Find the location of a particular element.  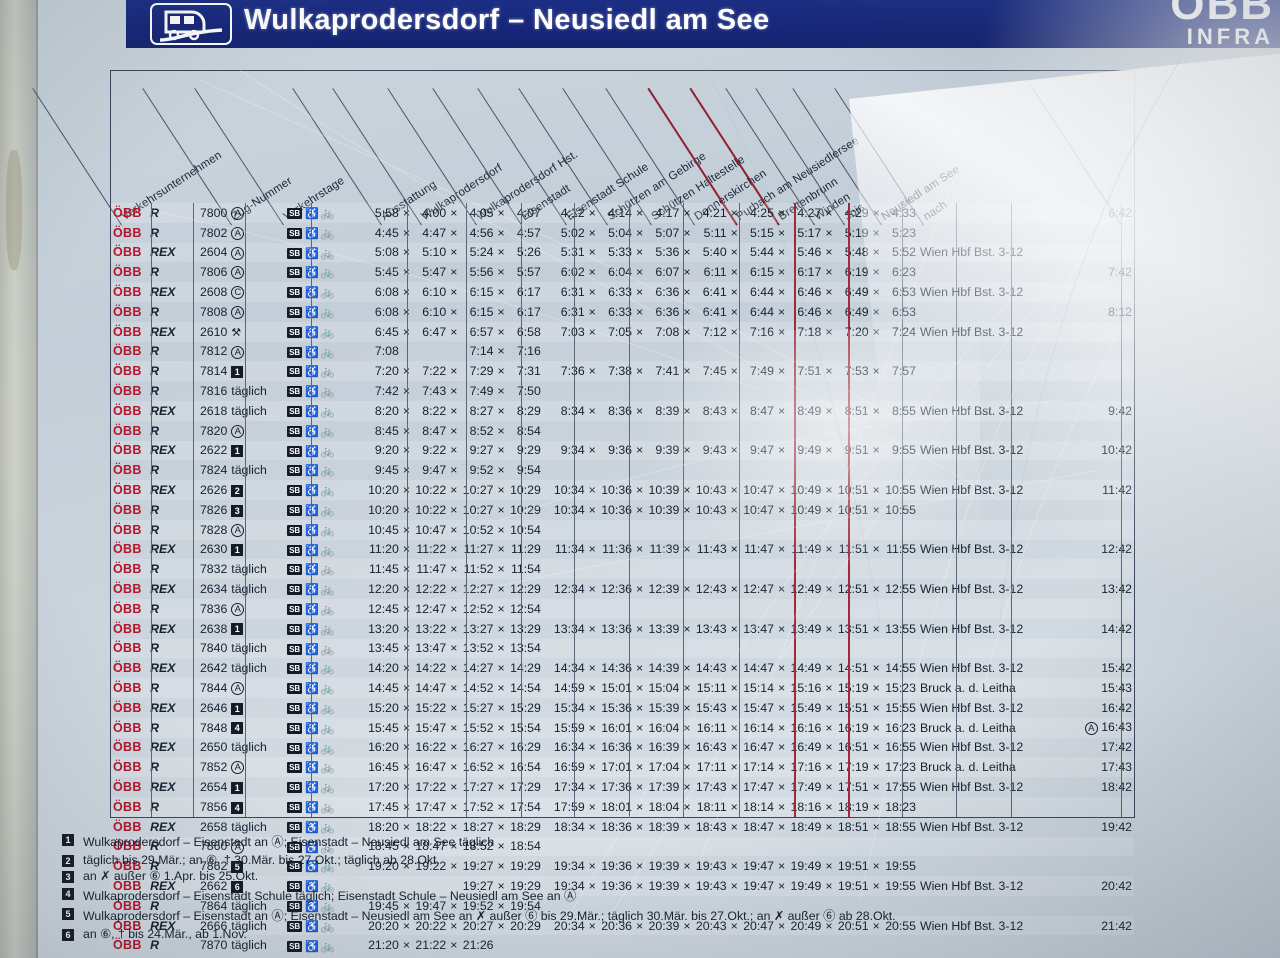

footnote-ref-5: 5 is located at coordinates (237, 866).